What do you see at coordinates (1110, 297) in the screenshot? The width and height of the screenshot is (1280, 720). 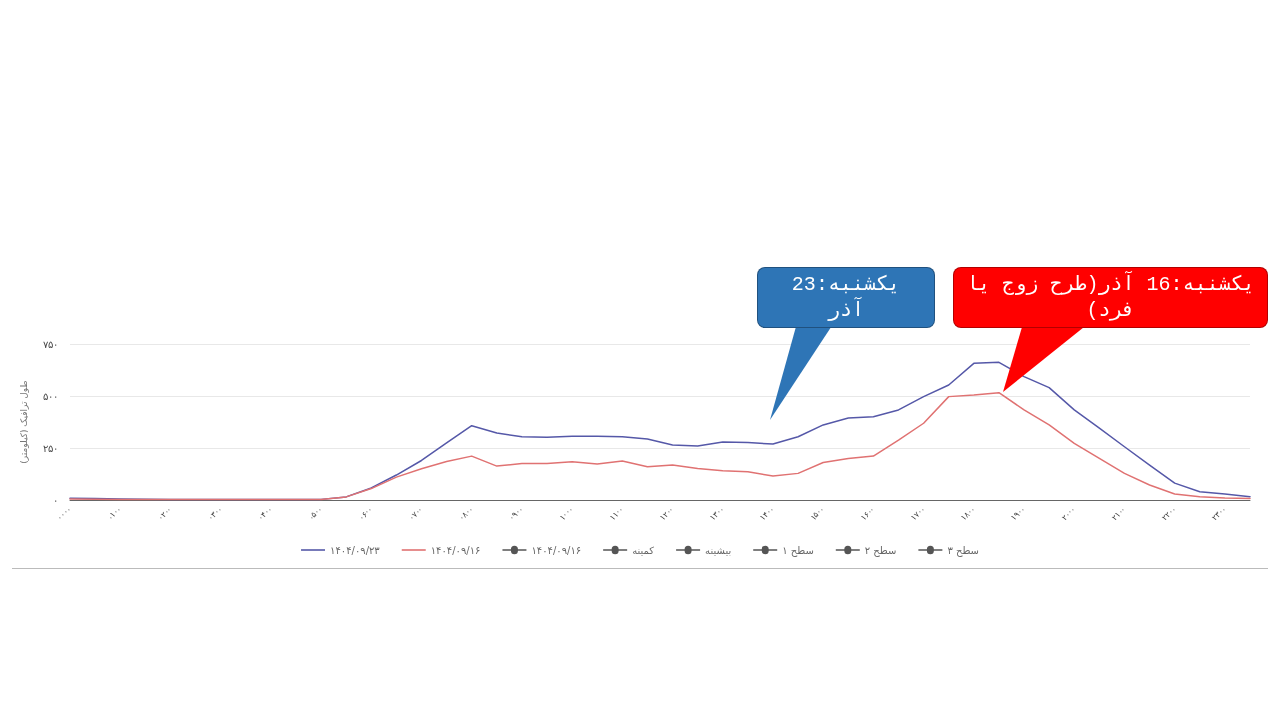 I see `text: یکشنبه:16 آذر(طرح زوج یا فرد)` at bounding box center [1110, 297].